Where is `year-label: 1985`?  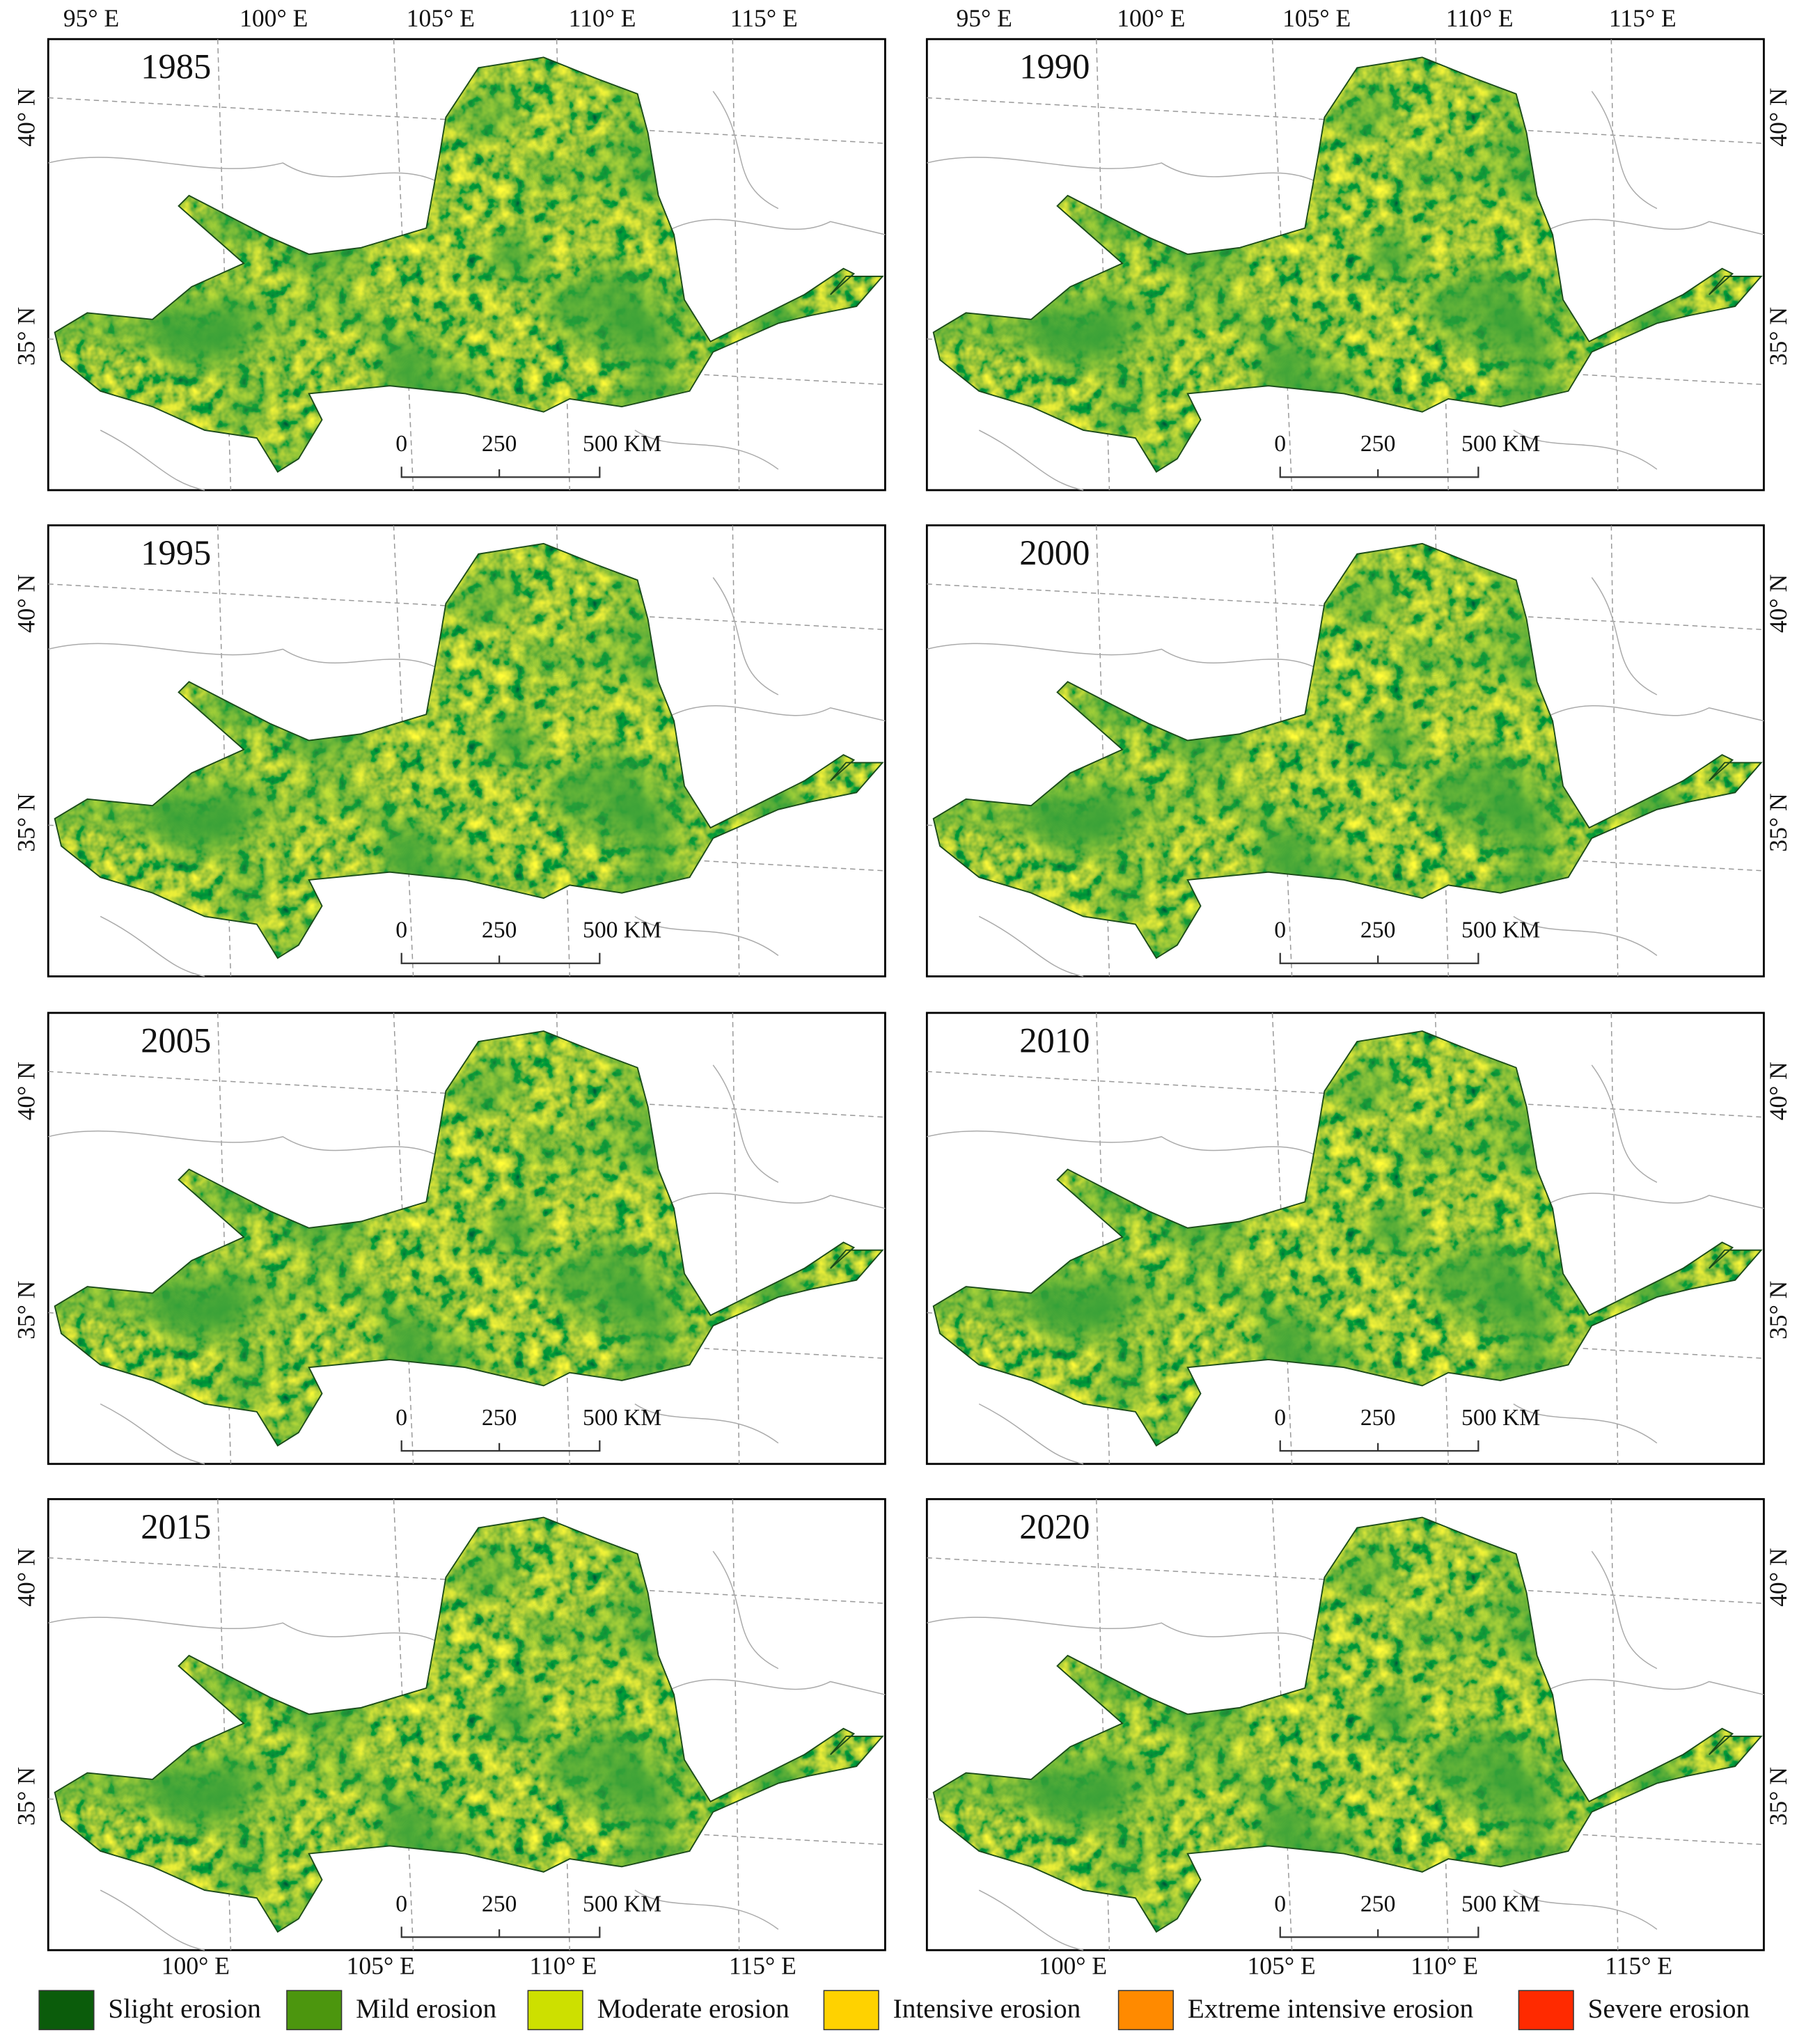 year-label: 1985 is located at coordinates (176, 66).